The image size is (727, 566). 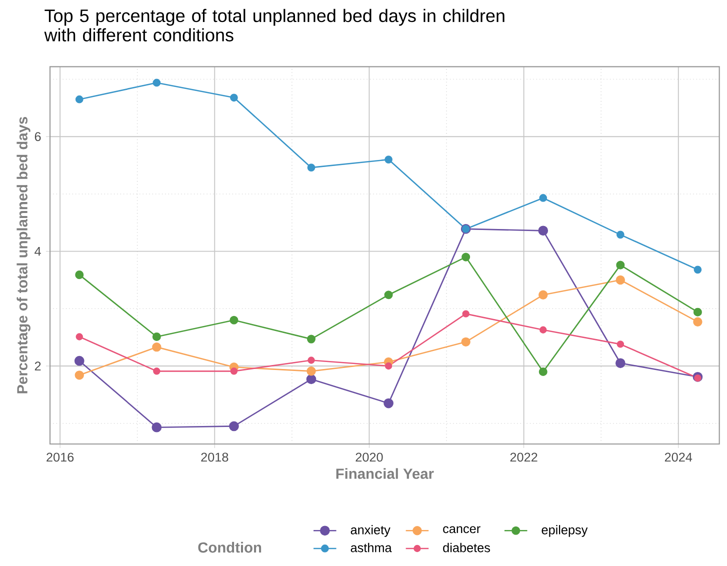 What do you see at coordinates (524, 457) in the screenshot?
I see `x-tick-label: 2022` at bounding box center [524, 457].